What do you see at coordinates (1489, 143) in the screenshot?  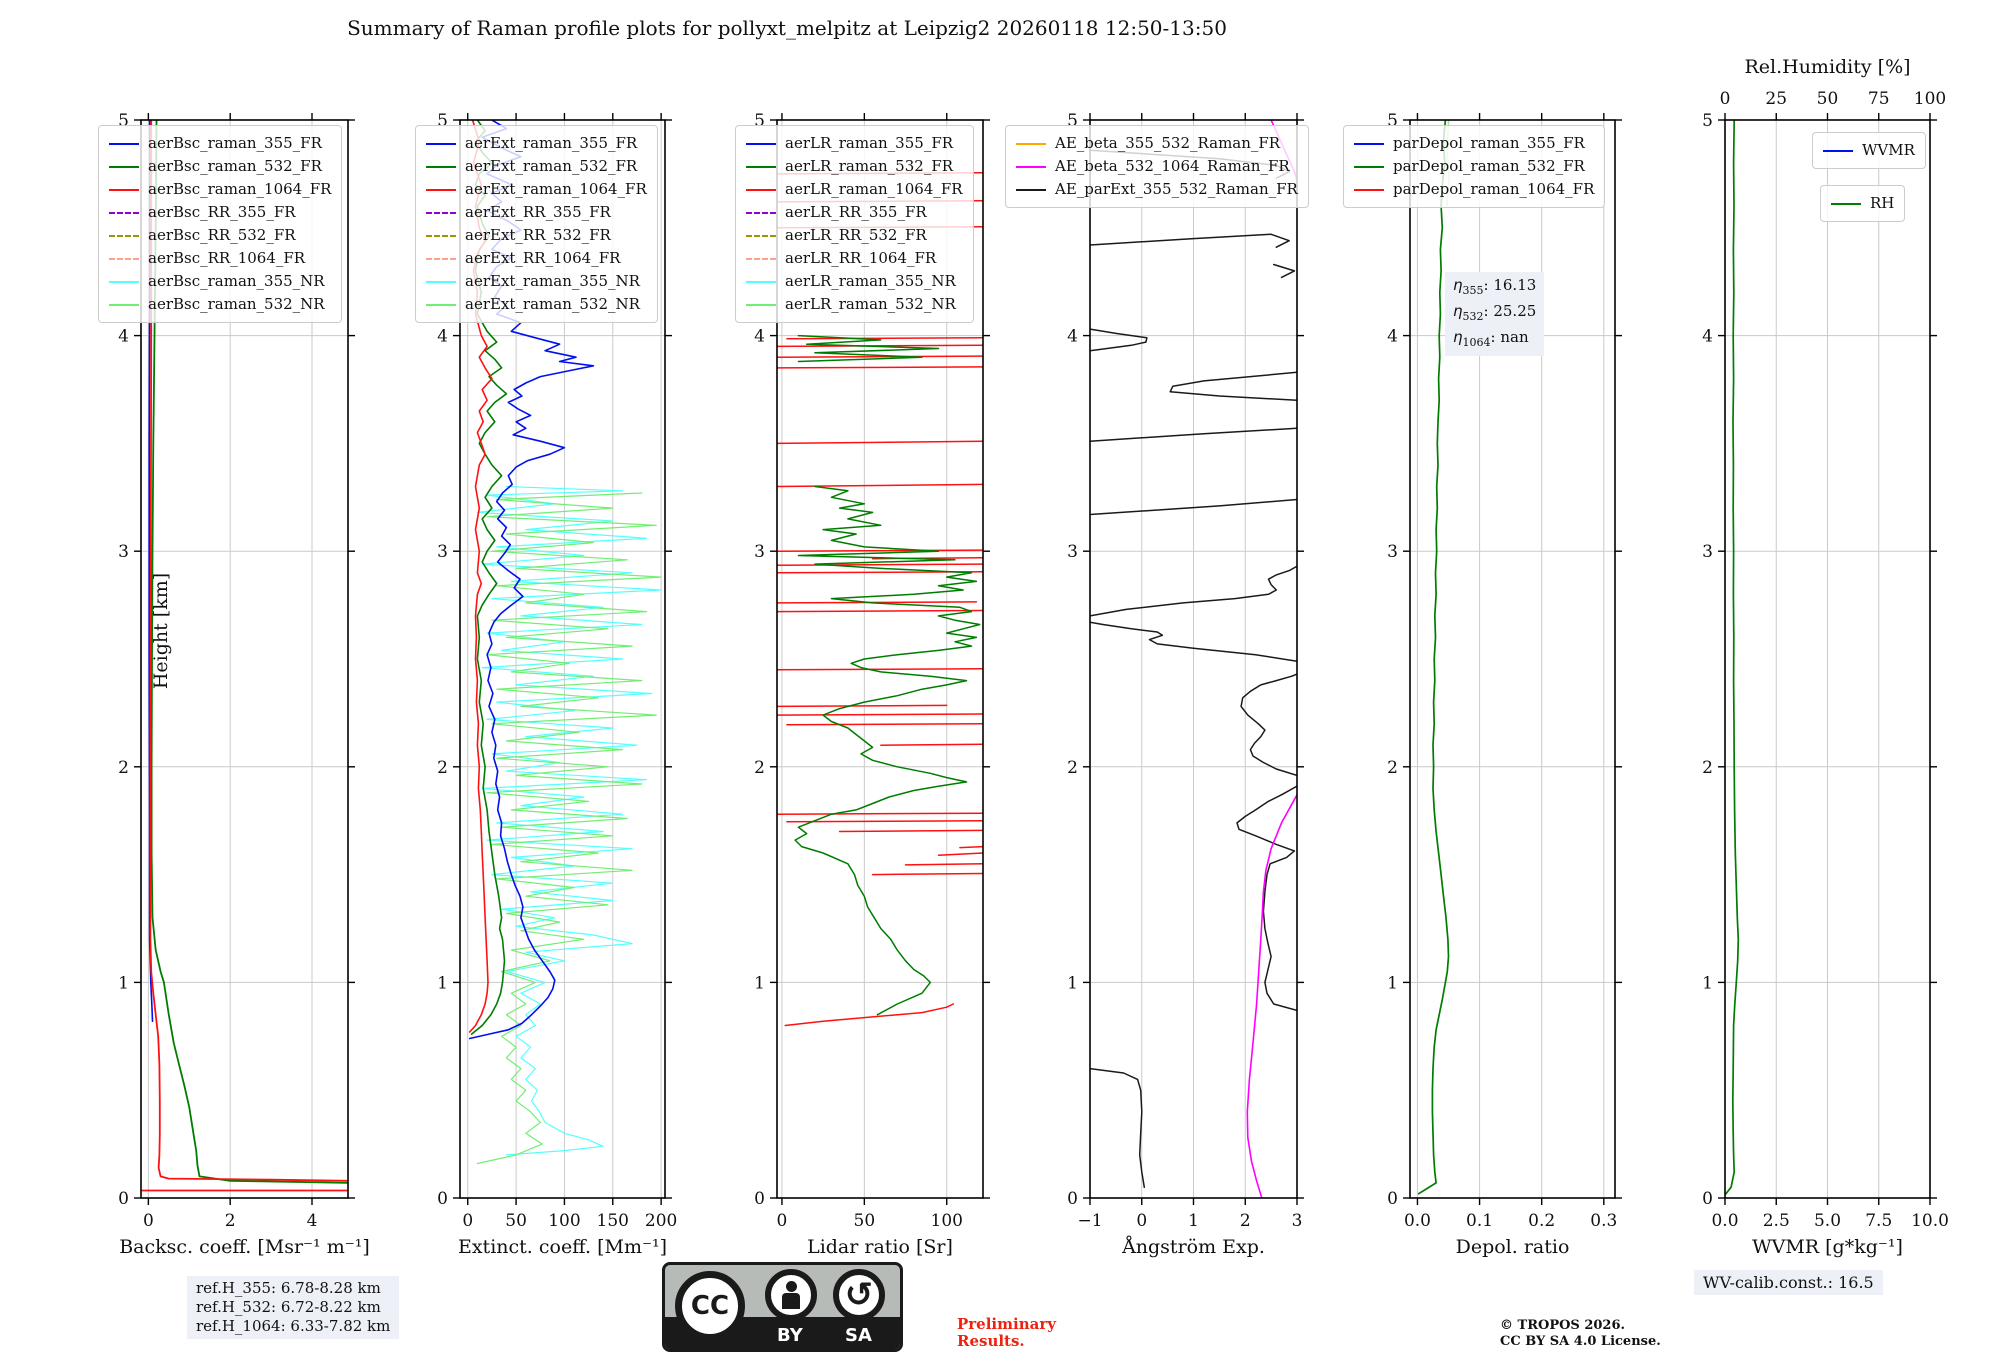 I see `legend-label: parDepol_raman_355_FR` at bounding box center [1489, 143].